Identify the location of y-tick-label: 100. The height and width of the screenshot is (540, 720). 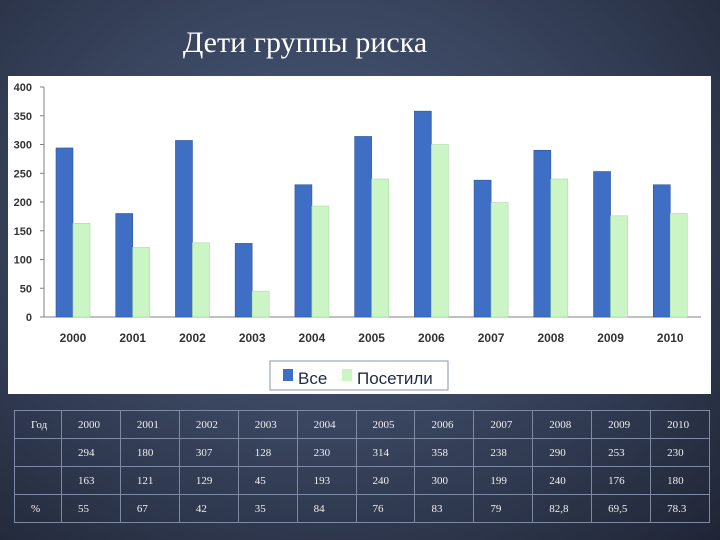
(23, 261).